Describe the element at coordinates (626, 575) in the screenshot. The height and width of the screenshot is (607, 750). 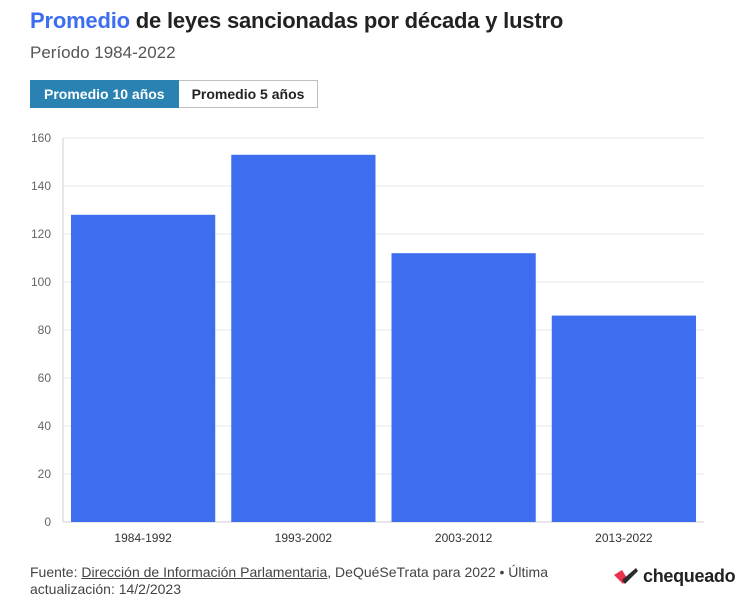
I see `chequeado-logo-icon` at that location.